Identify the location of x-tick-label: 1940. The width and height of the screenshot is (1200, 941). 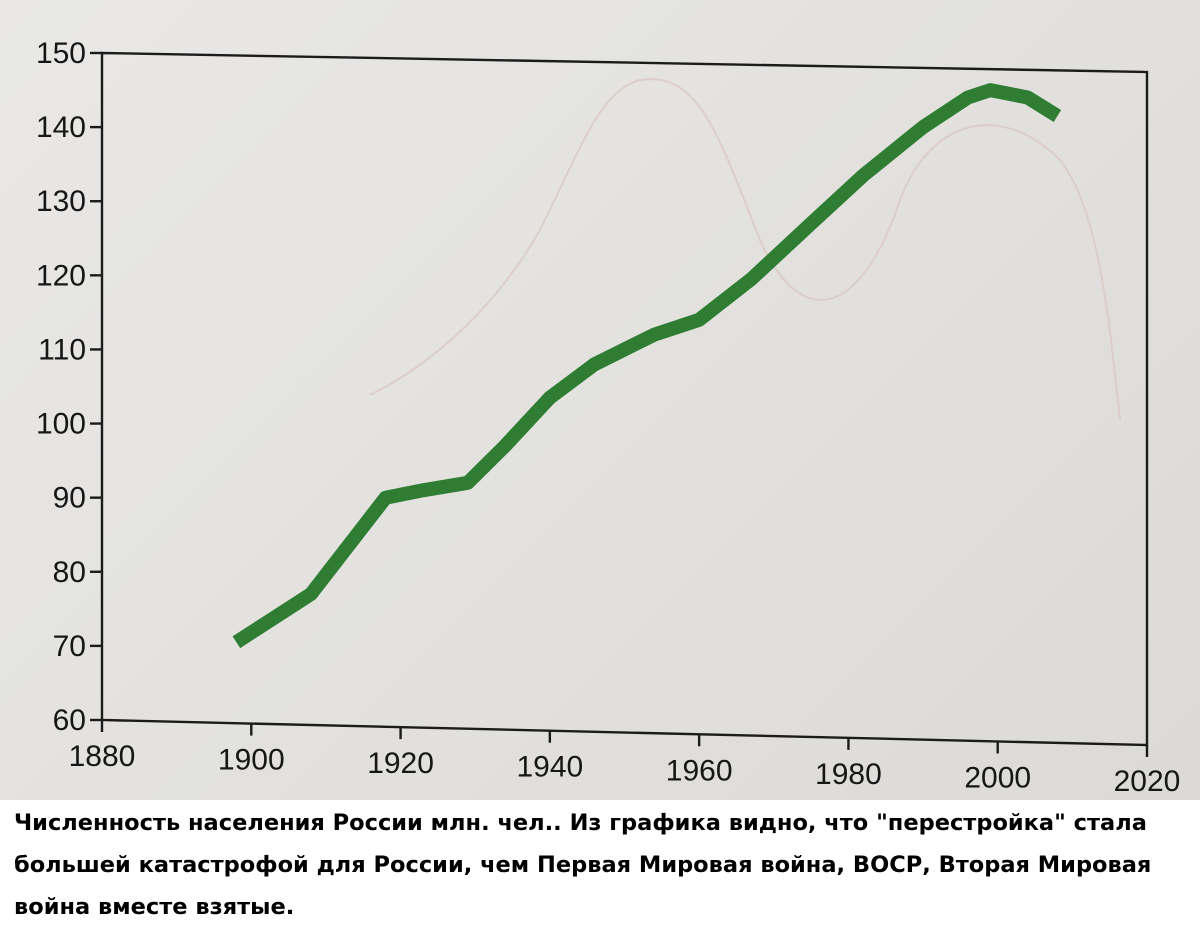
(549, 767).